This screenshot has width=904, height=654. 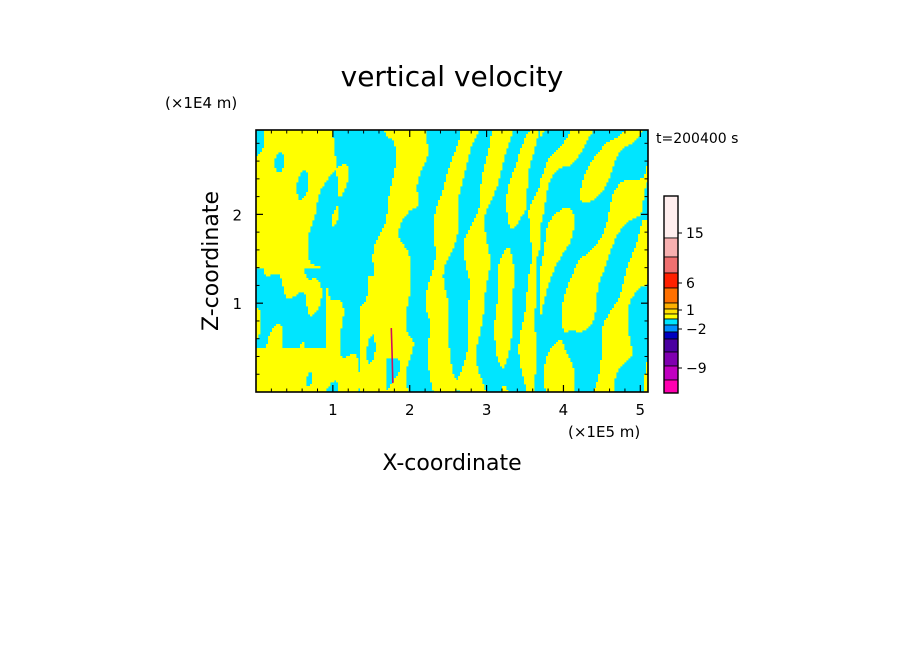 What do you see at coordinates (671, 217) in the screenshot?
I see `colorbar-swatch` at bounding box center [671, 217].